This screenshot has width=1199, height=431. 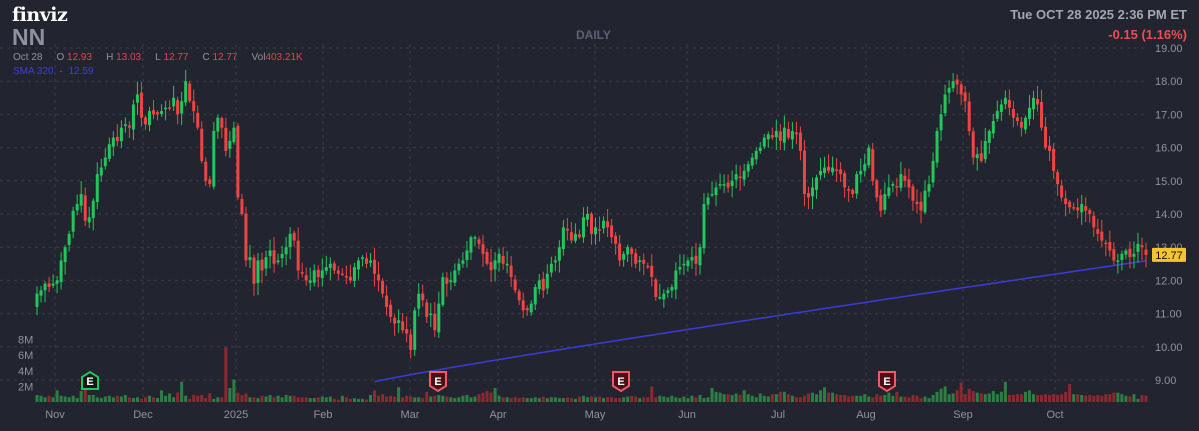 What do you see at coordinates (172, 57) in the screenshot?
I see `ohlc-low: L 12.77` at bounding box center [172, 57].